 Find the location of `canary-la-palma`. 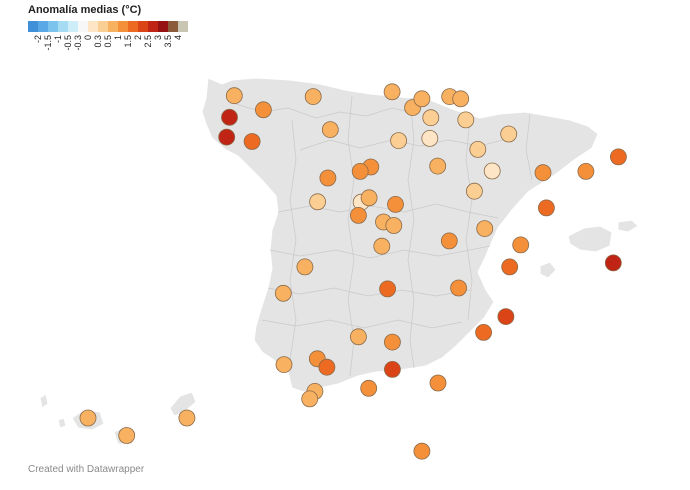

canary-la-palma is located at coordinates (44, 401).